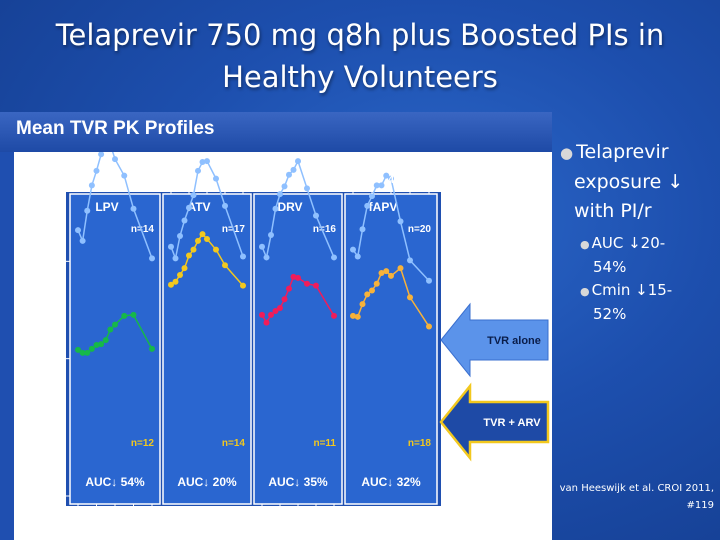 Image resolution: width=720 pixels, height=540 pixels. I want to click on x-tick-top: 6, so click(225, 180).